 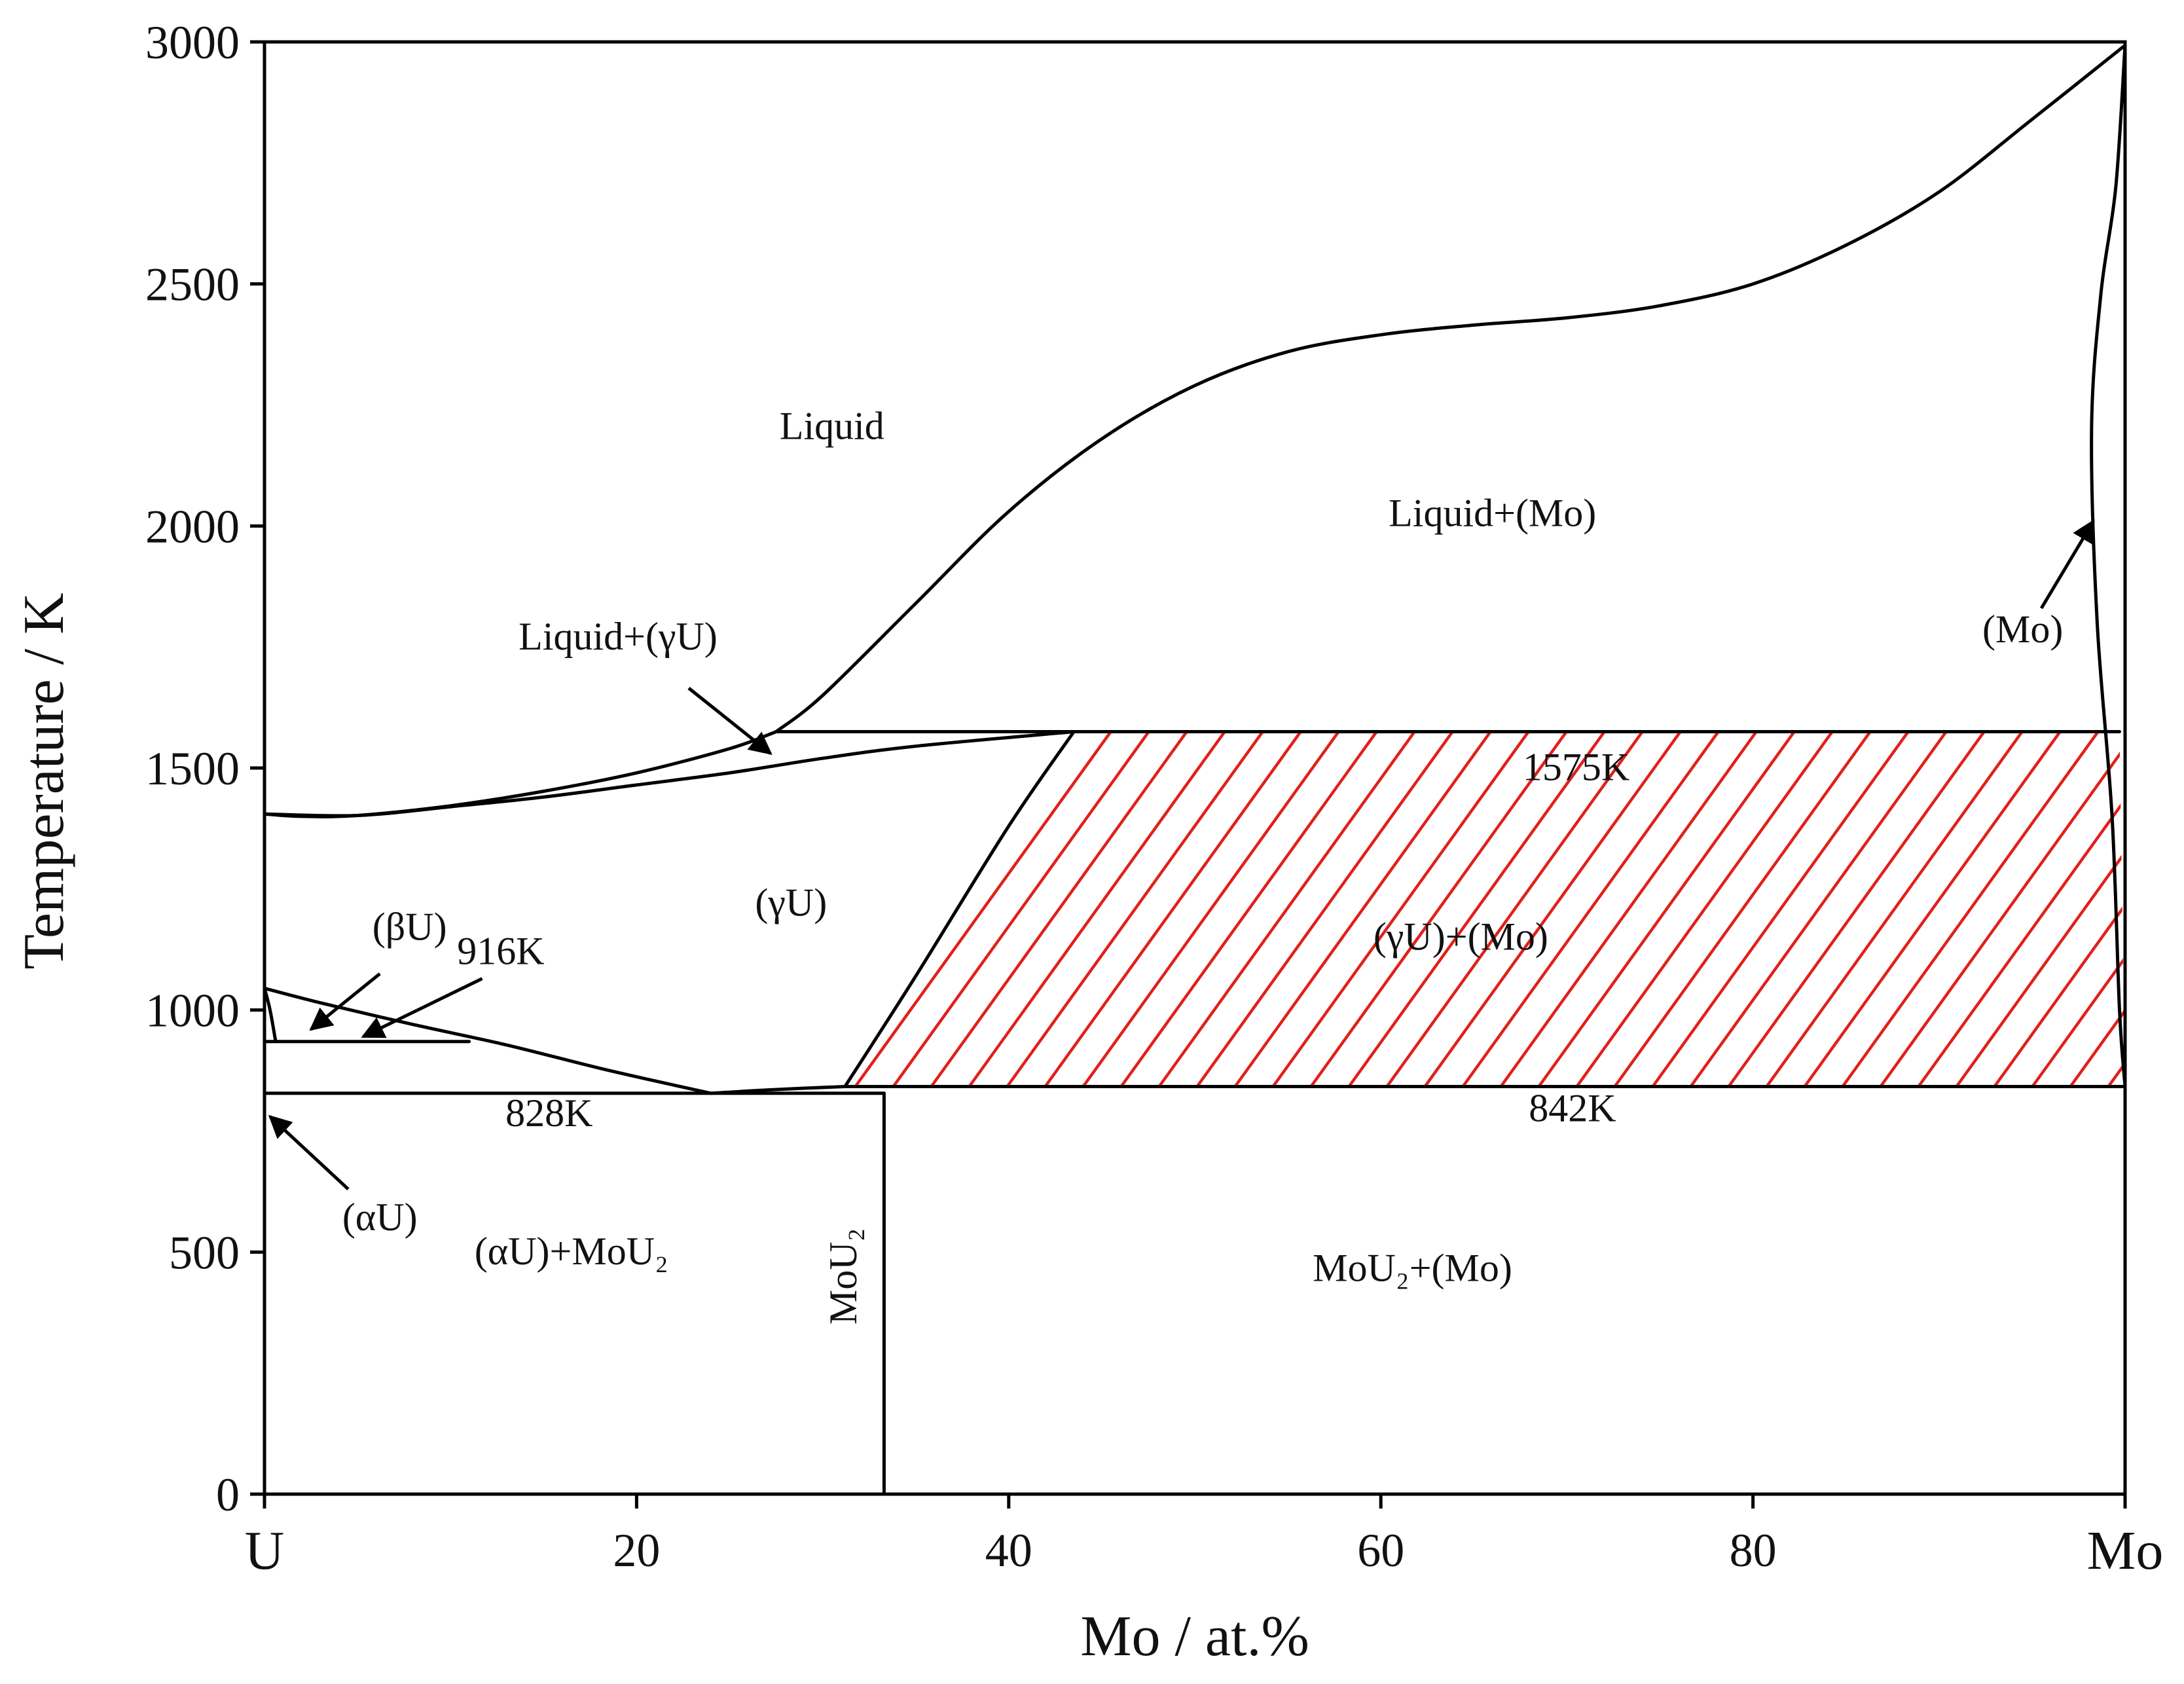 What do you see at coordinates (380, 1217) in the screenshot?
I see `region-label: (αU)` at bounding box center [380, 1217].